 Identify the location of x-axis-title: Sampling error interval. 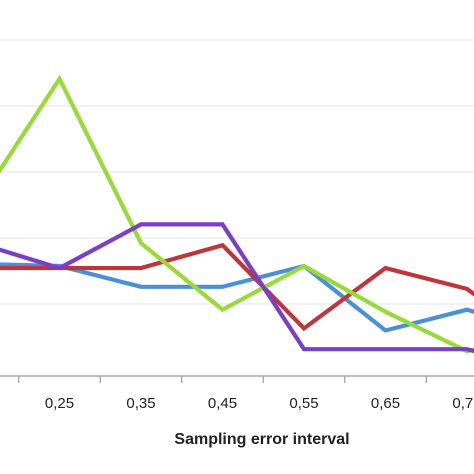
(261, 439).